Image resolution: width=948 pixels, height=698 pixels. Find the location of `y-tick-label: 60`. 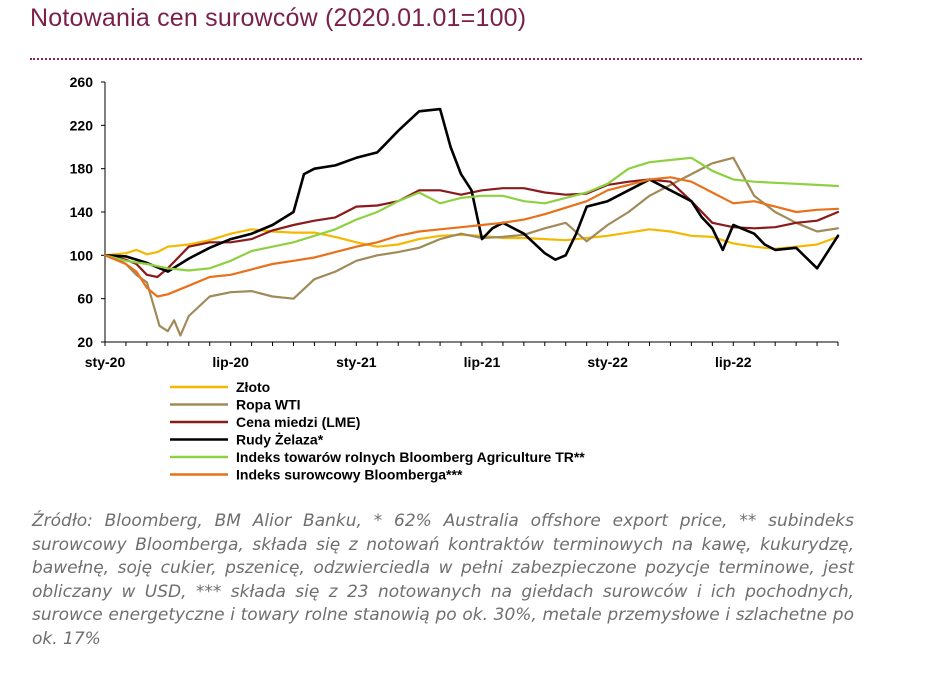

y-tick-label: 60 is located at coordinates (85, 299).